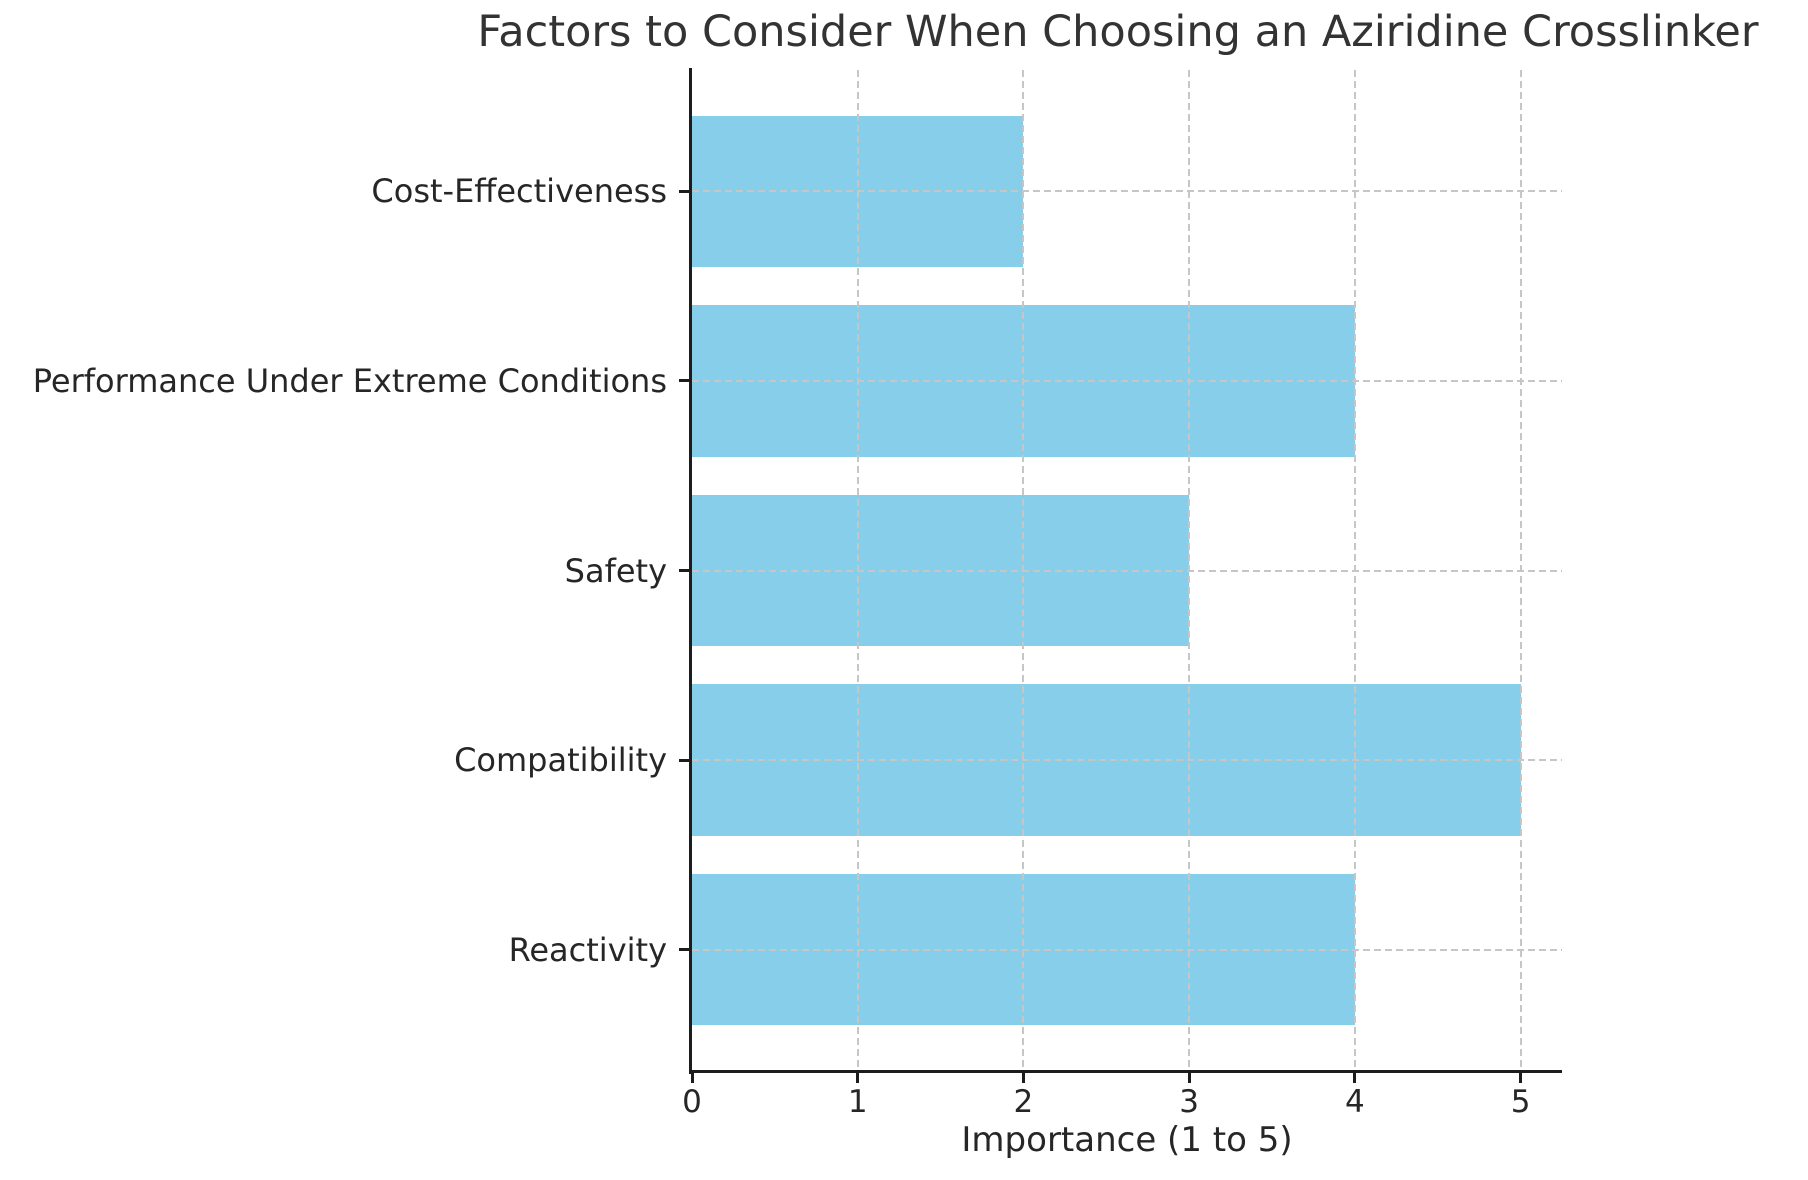 The width and height of the screenshot is (1808, 1180). Describe the element at coordinates (519, 191) in the screenshot. I see `category-label: Cost-Effectiveness` at that location.